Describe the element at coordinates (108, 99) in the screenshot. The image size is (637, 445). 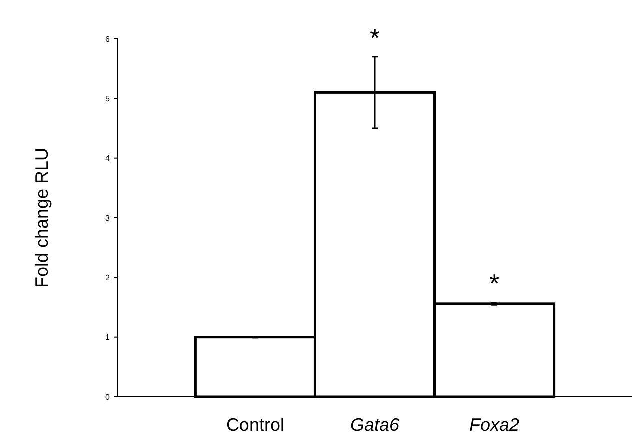
I see `y-tick-label: 5` at that location.